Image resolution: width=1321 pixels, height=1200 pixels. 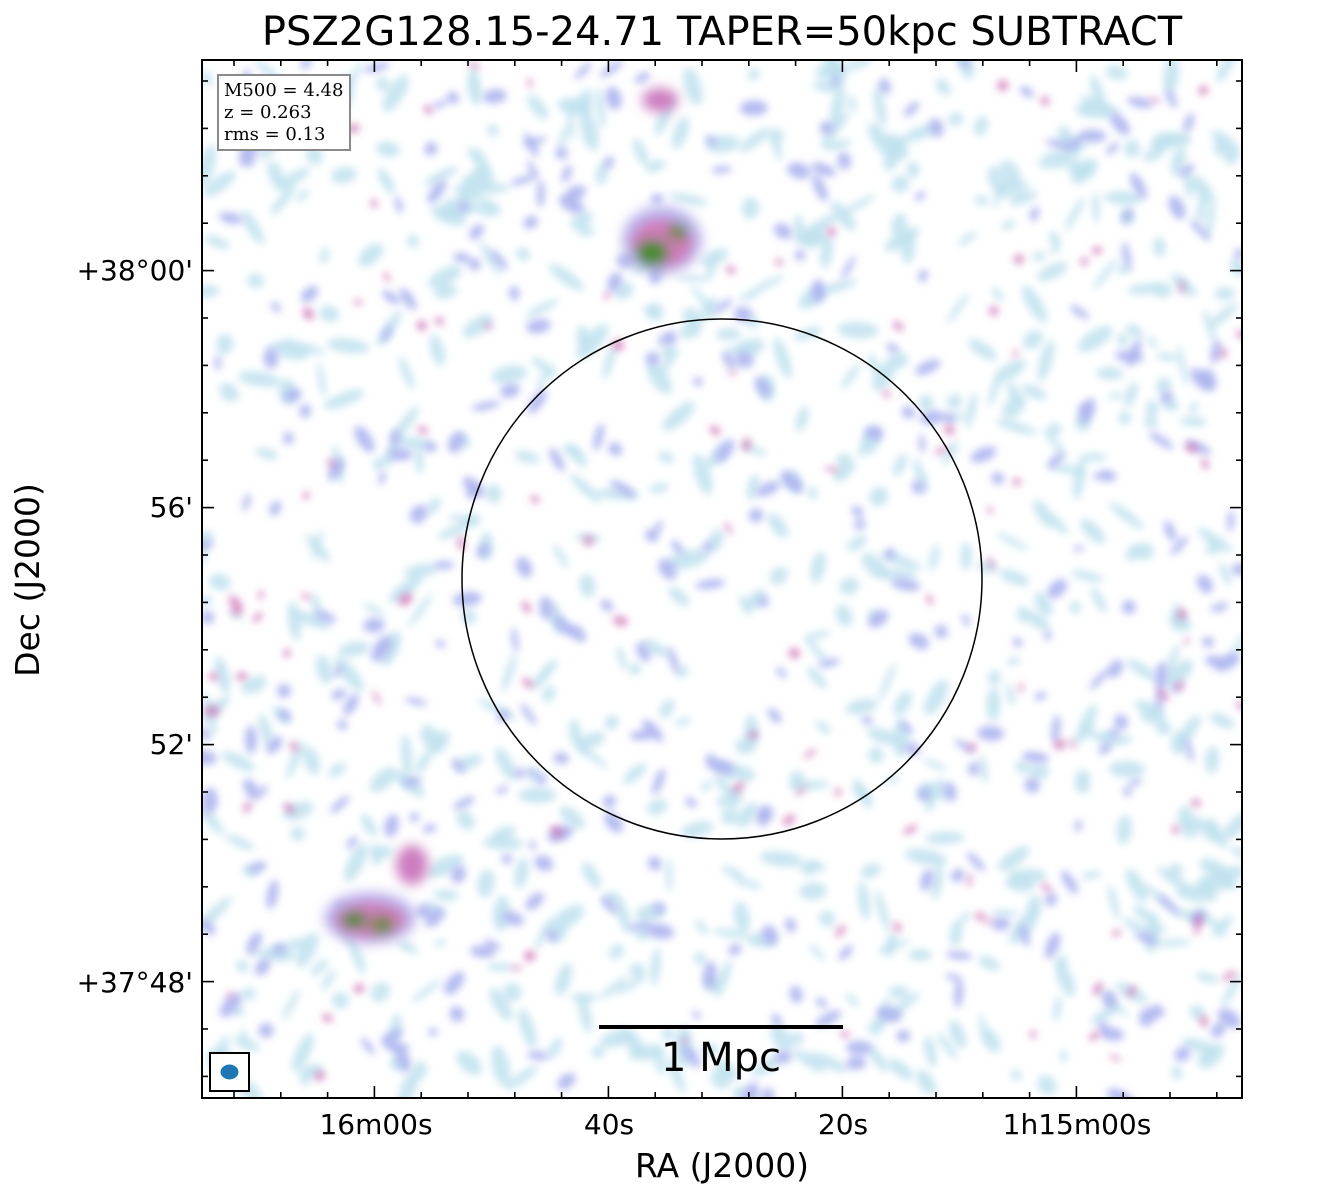 I want to click on y-tick-label-38d00m: +38°00', so click(x=134, y=270).